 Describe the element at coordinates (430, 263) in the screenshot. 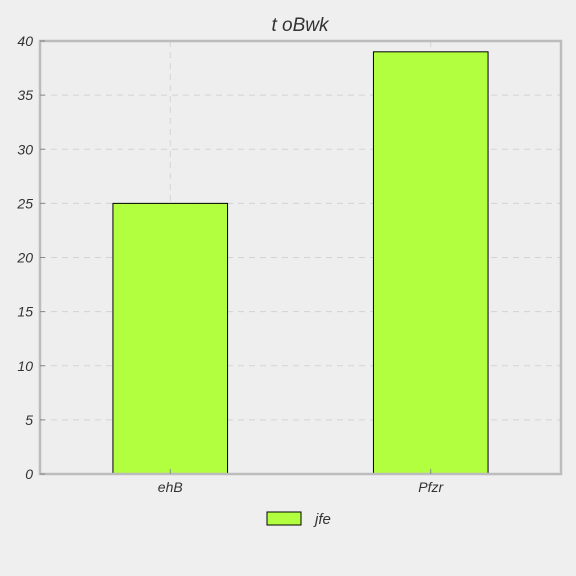

I see `bar-pfzr` at that location.